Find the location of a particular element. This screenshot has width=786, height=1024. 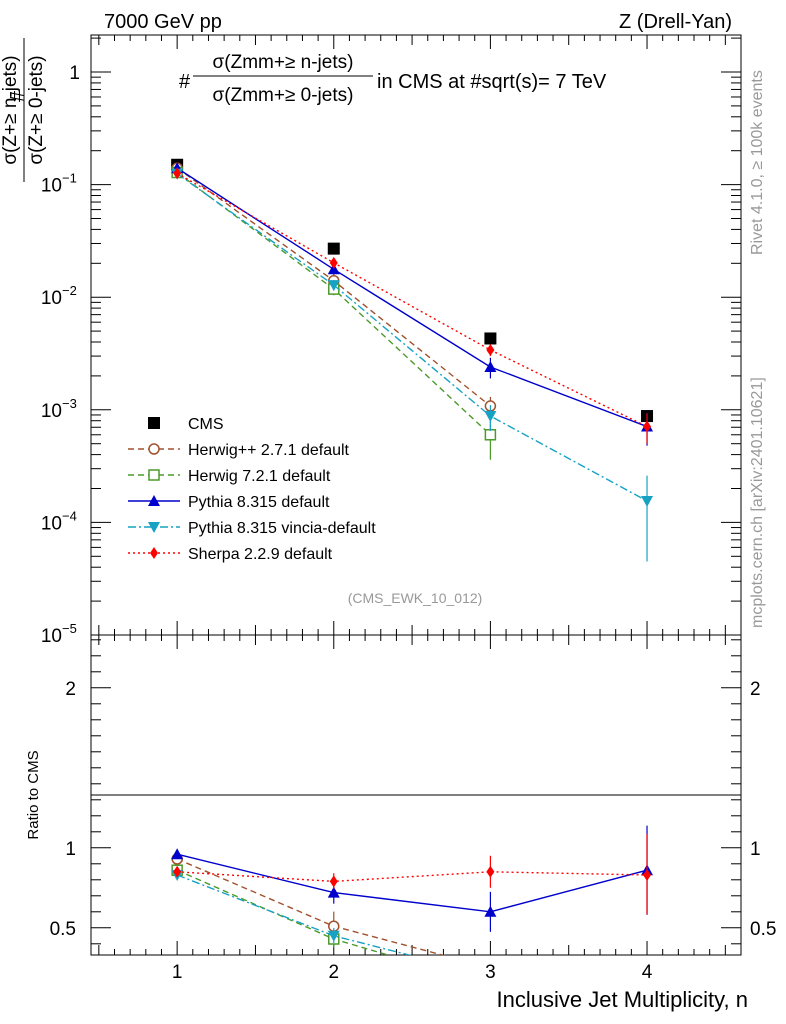

header-left: 7000 GeV pp is located at coordinates (163, 22).